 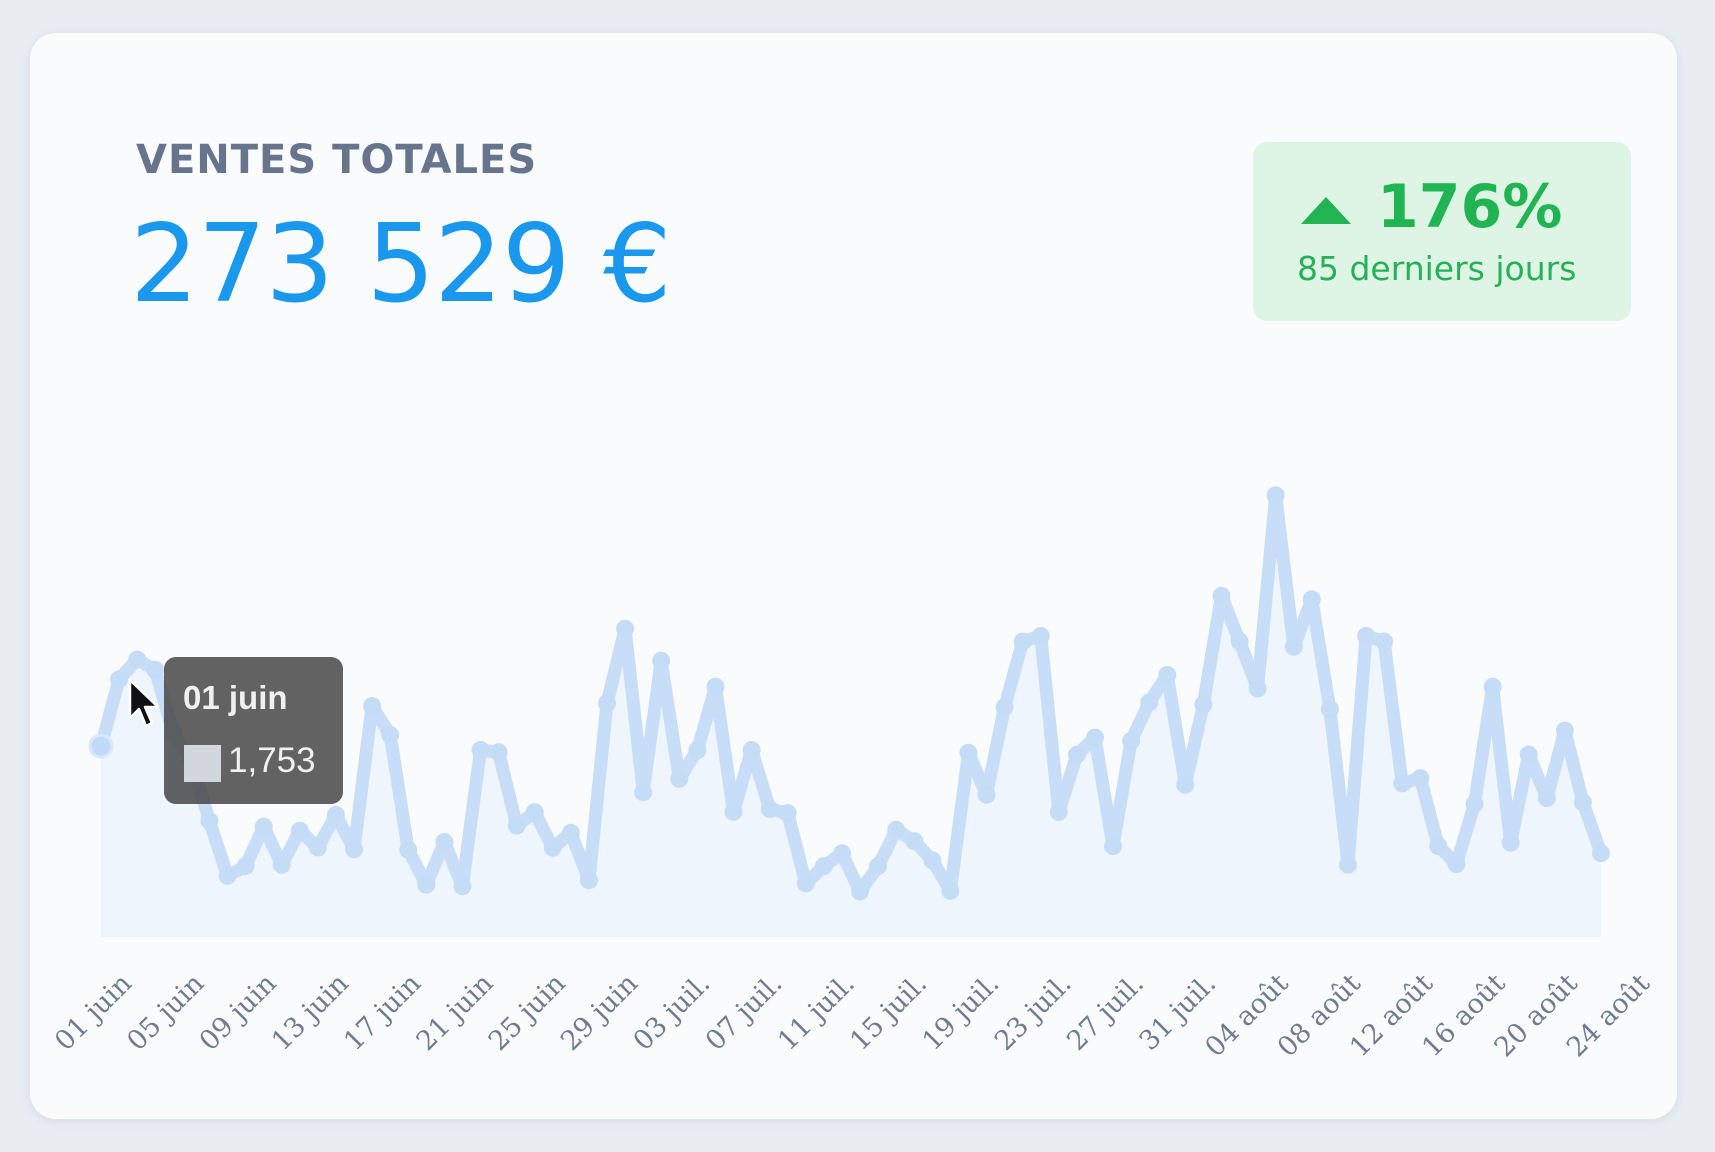 I want to click on tooltip-date: 01 juin, so click(x=235, y=697).